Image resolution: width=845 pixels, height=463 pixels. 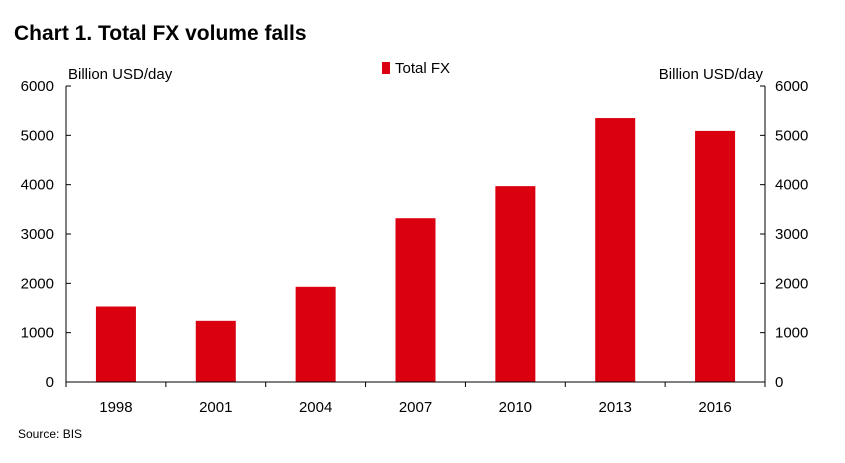 What do you see at coordinates (791, 135) in the screenshot?
I see `y-tick-label-right-5000: 5000` at bounding box center [791, 135].